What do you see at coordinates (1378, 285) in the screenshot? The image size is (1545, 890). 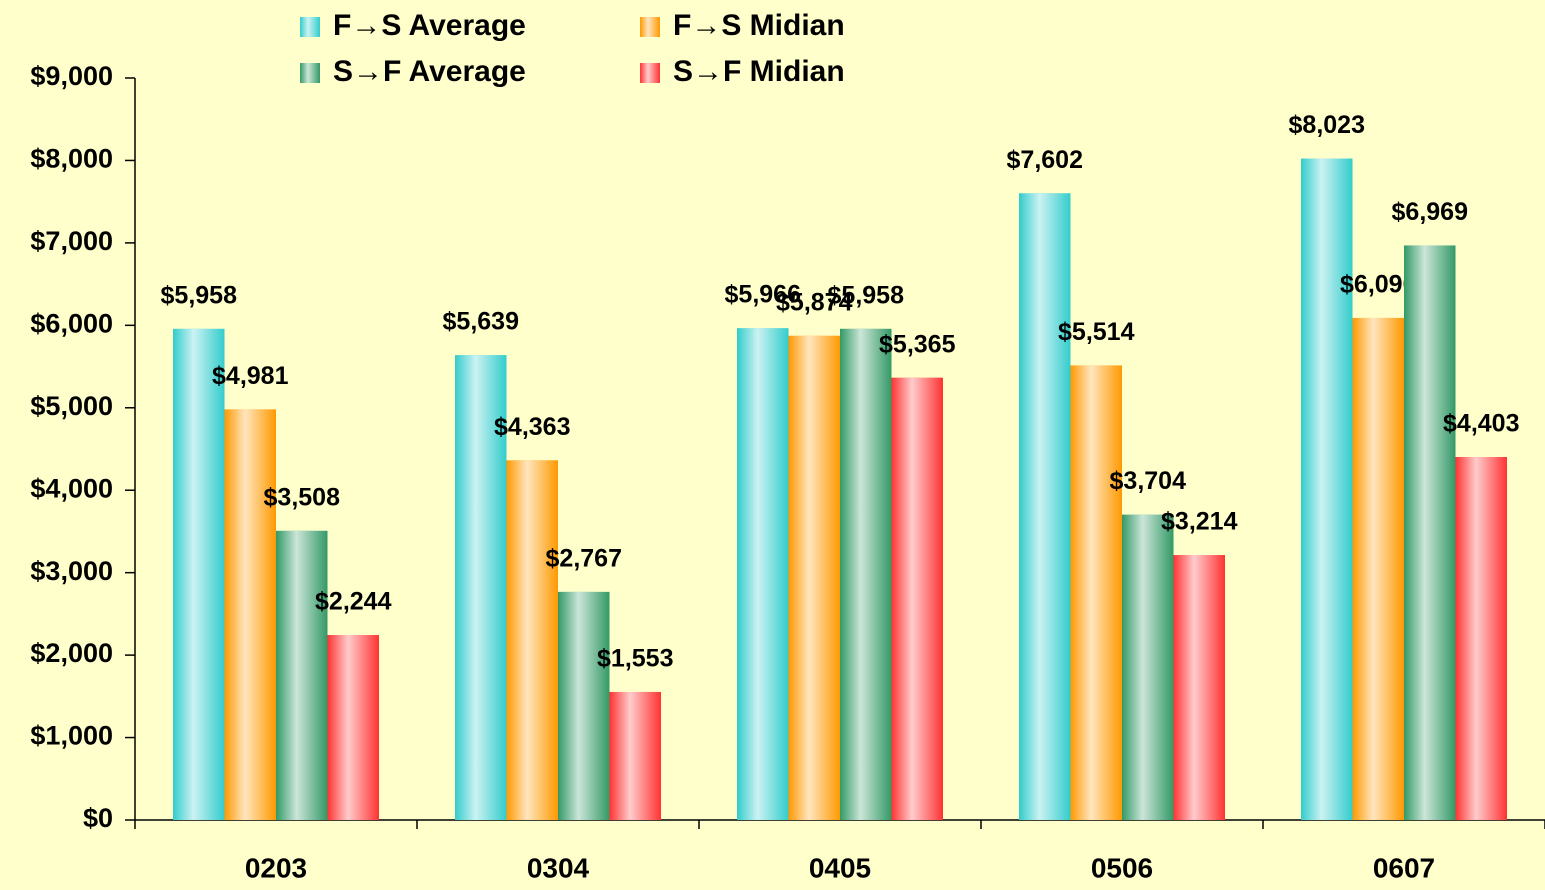 I see `value-label: $6,090` at bounding box center [1378, 285].